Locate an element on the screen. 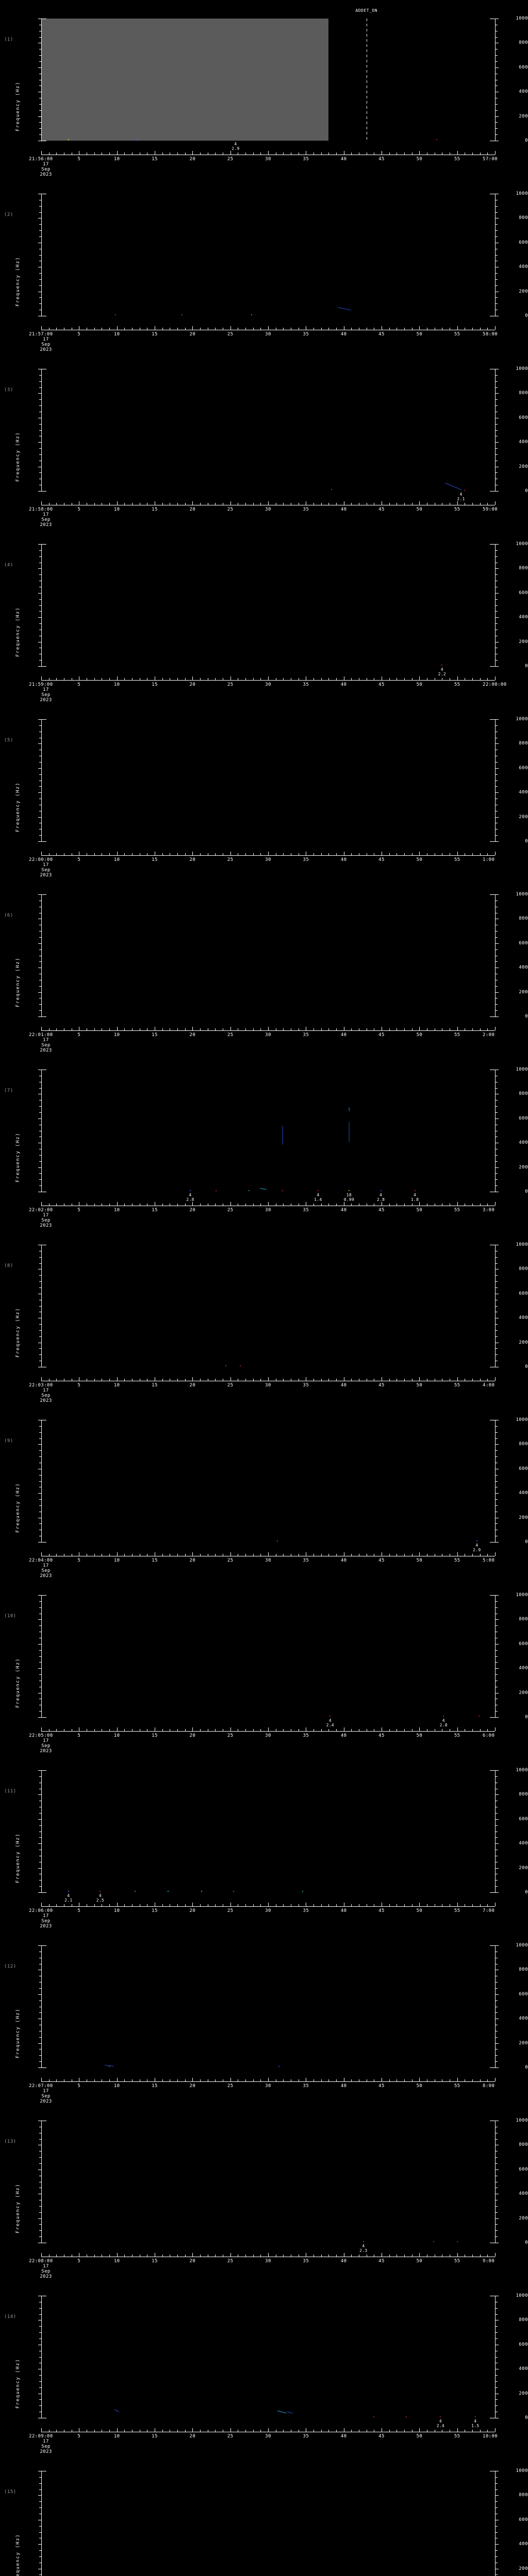 The image size is (528, 2576). x-axis-tick-label: 40 is located at coordinates (344, 859).